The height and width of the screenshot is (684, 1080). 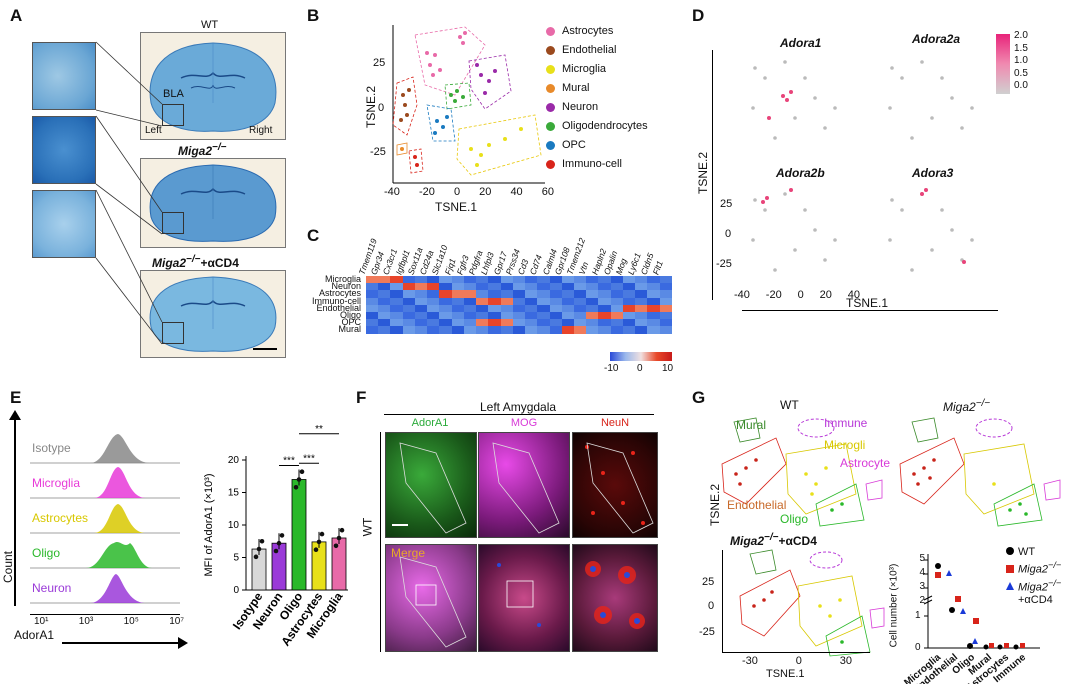 I want to click on g-ytick-0: 0, so click(x=711, y=606).